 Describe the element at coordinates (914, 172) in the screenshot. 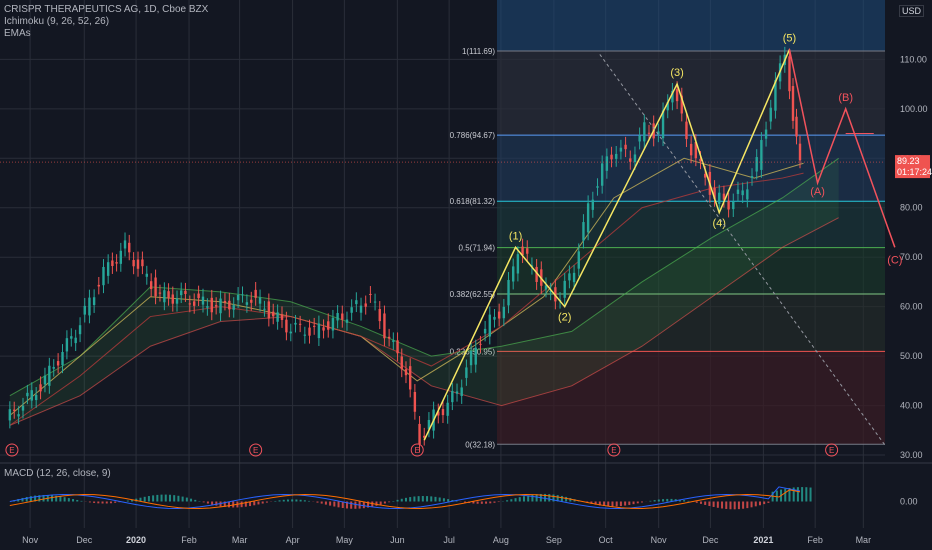

I see `countdown-label: 01:17:24` at that location.